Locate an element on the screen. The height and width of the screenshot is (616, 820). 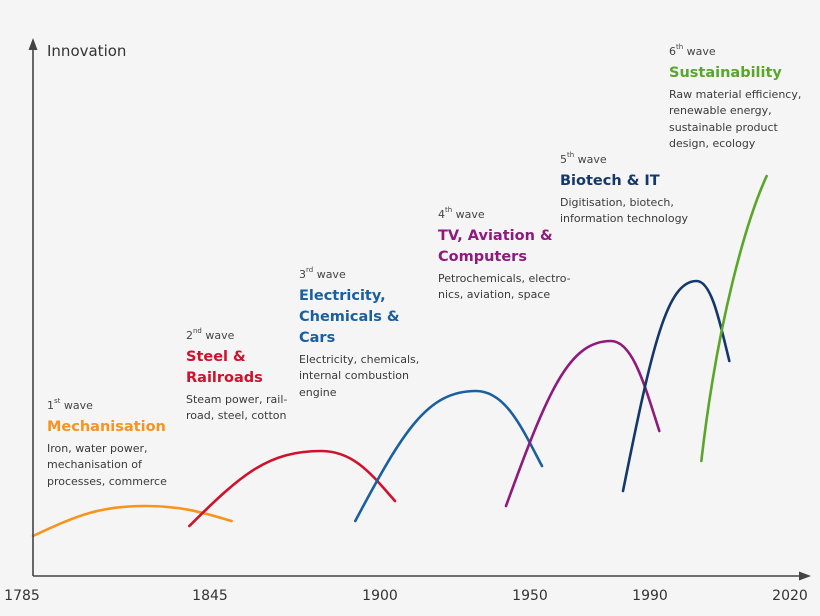
wave-number: 1st wave is located at coordinates (70, 404).